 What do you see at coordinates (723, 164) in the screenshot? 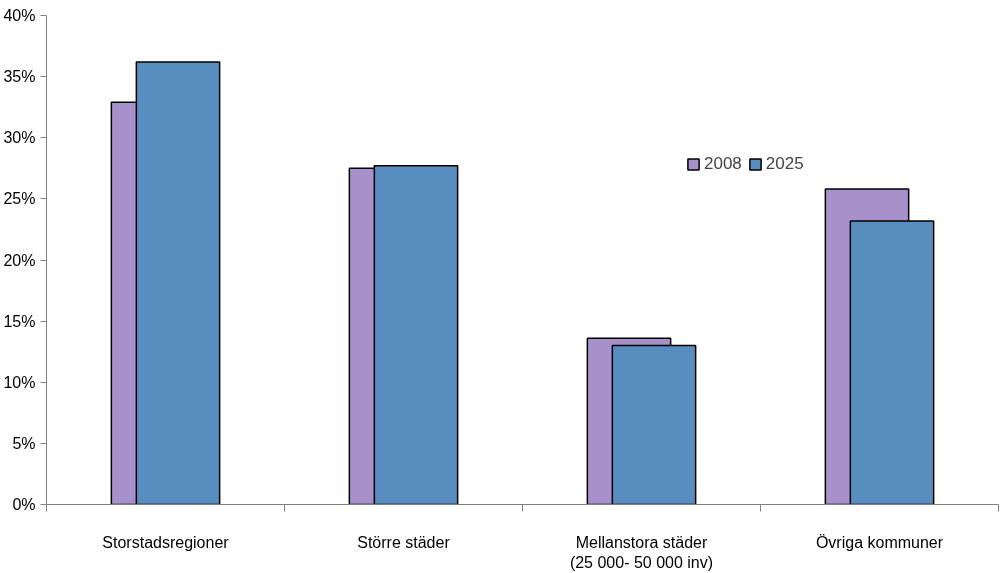
I see `legend-label: 2008` at bounding box center [723, 164].